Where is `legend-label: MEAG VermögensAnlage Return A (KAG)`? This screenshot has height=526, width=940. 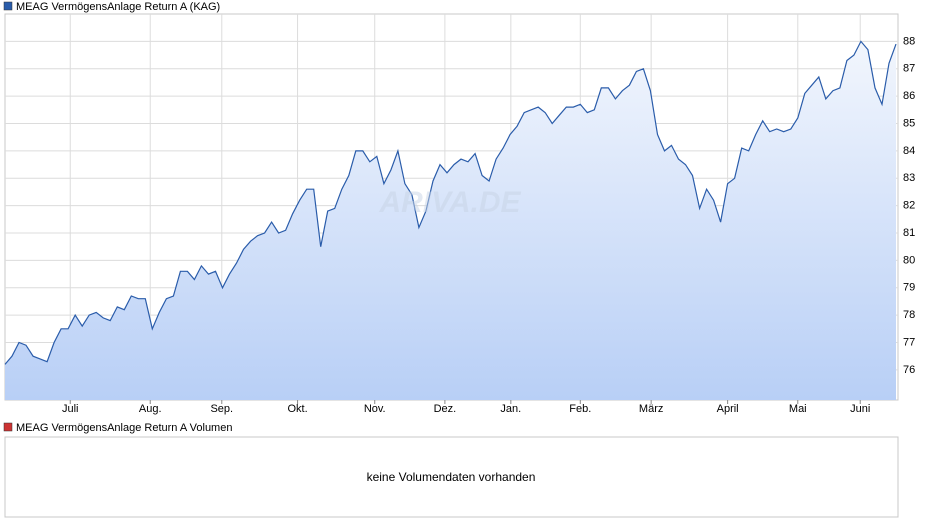
legend-label: MEAG VermögensAnlage Return A (KAG) is located at coordinates (118, 7).